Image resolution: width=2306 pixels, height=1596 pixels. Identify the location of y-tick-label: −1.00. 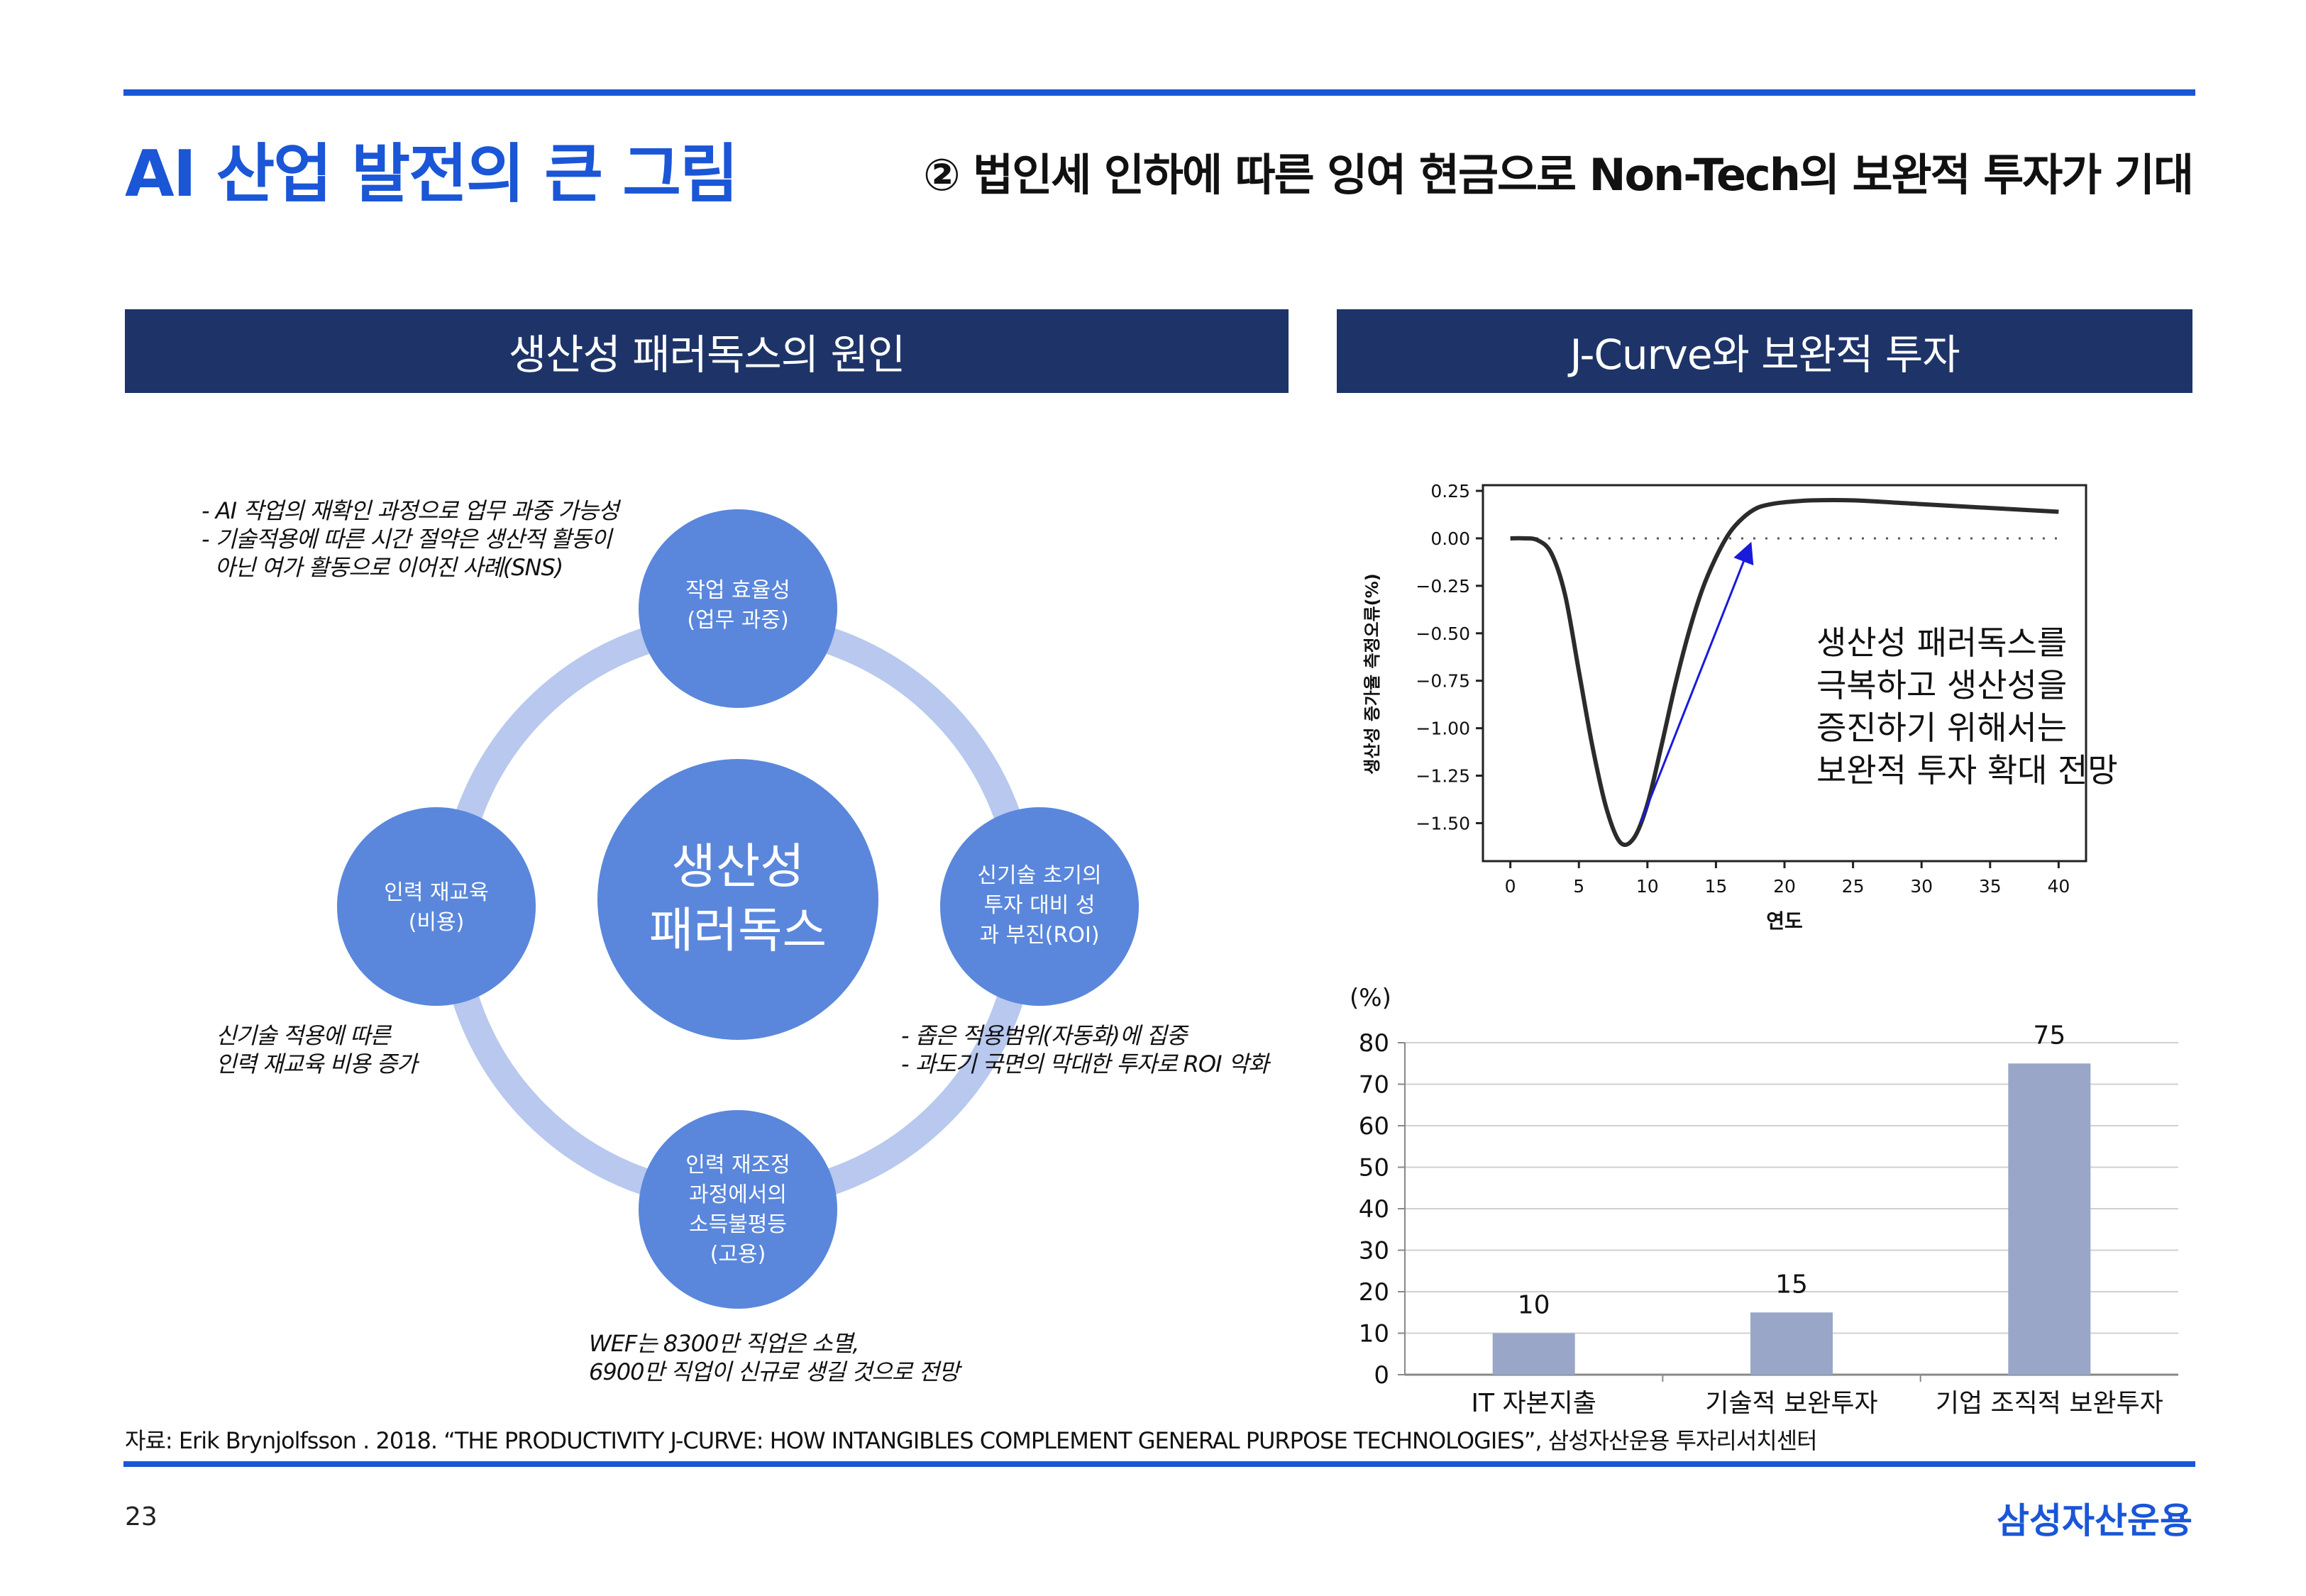
(1443, 729).